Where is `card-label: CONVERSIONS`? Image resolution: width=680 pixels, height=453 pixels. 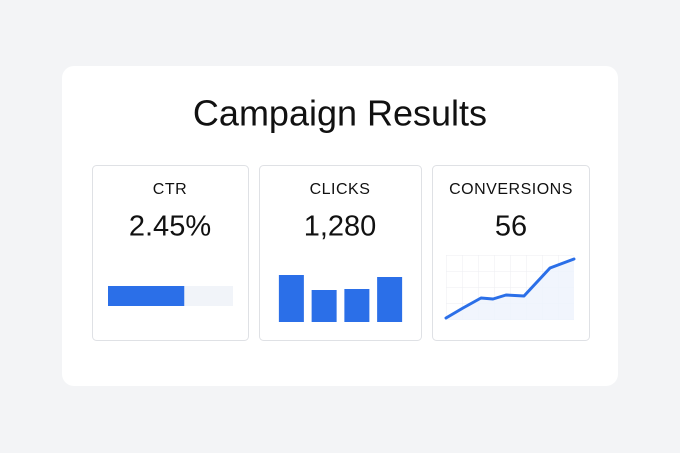 card-label: CONVERSIONS is located at coordinates (511, 189).